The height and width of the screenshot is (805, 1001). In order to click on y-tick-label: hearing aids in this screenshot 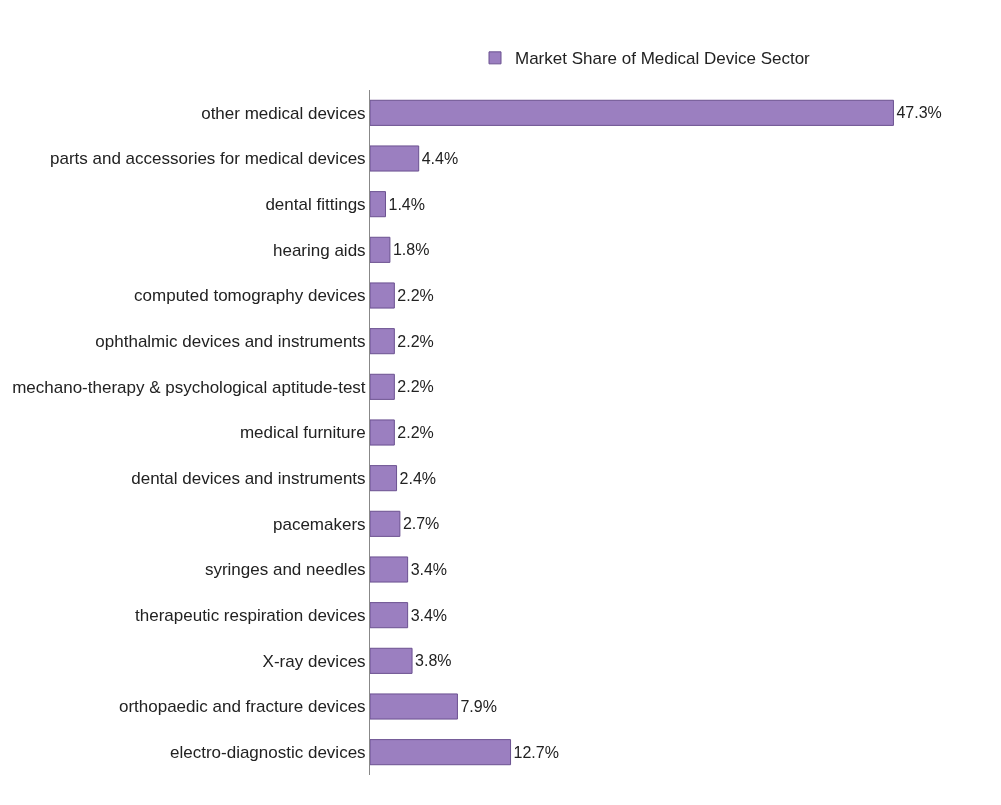, I will do `click(319, 250)`.